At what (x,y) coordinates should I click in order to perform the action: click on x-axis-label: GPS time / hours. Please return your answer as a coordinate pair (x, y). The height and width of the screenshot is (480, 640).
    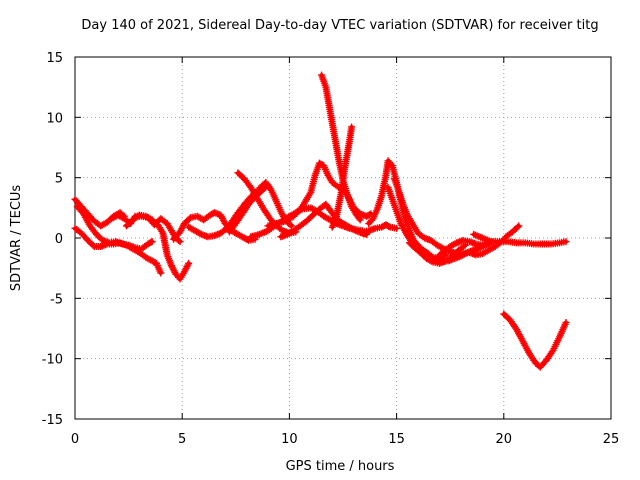
    Looking at the image, I should click on (340, 466).